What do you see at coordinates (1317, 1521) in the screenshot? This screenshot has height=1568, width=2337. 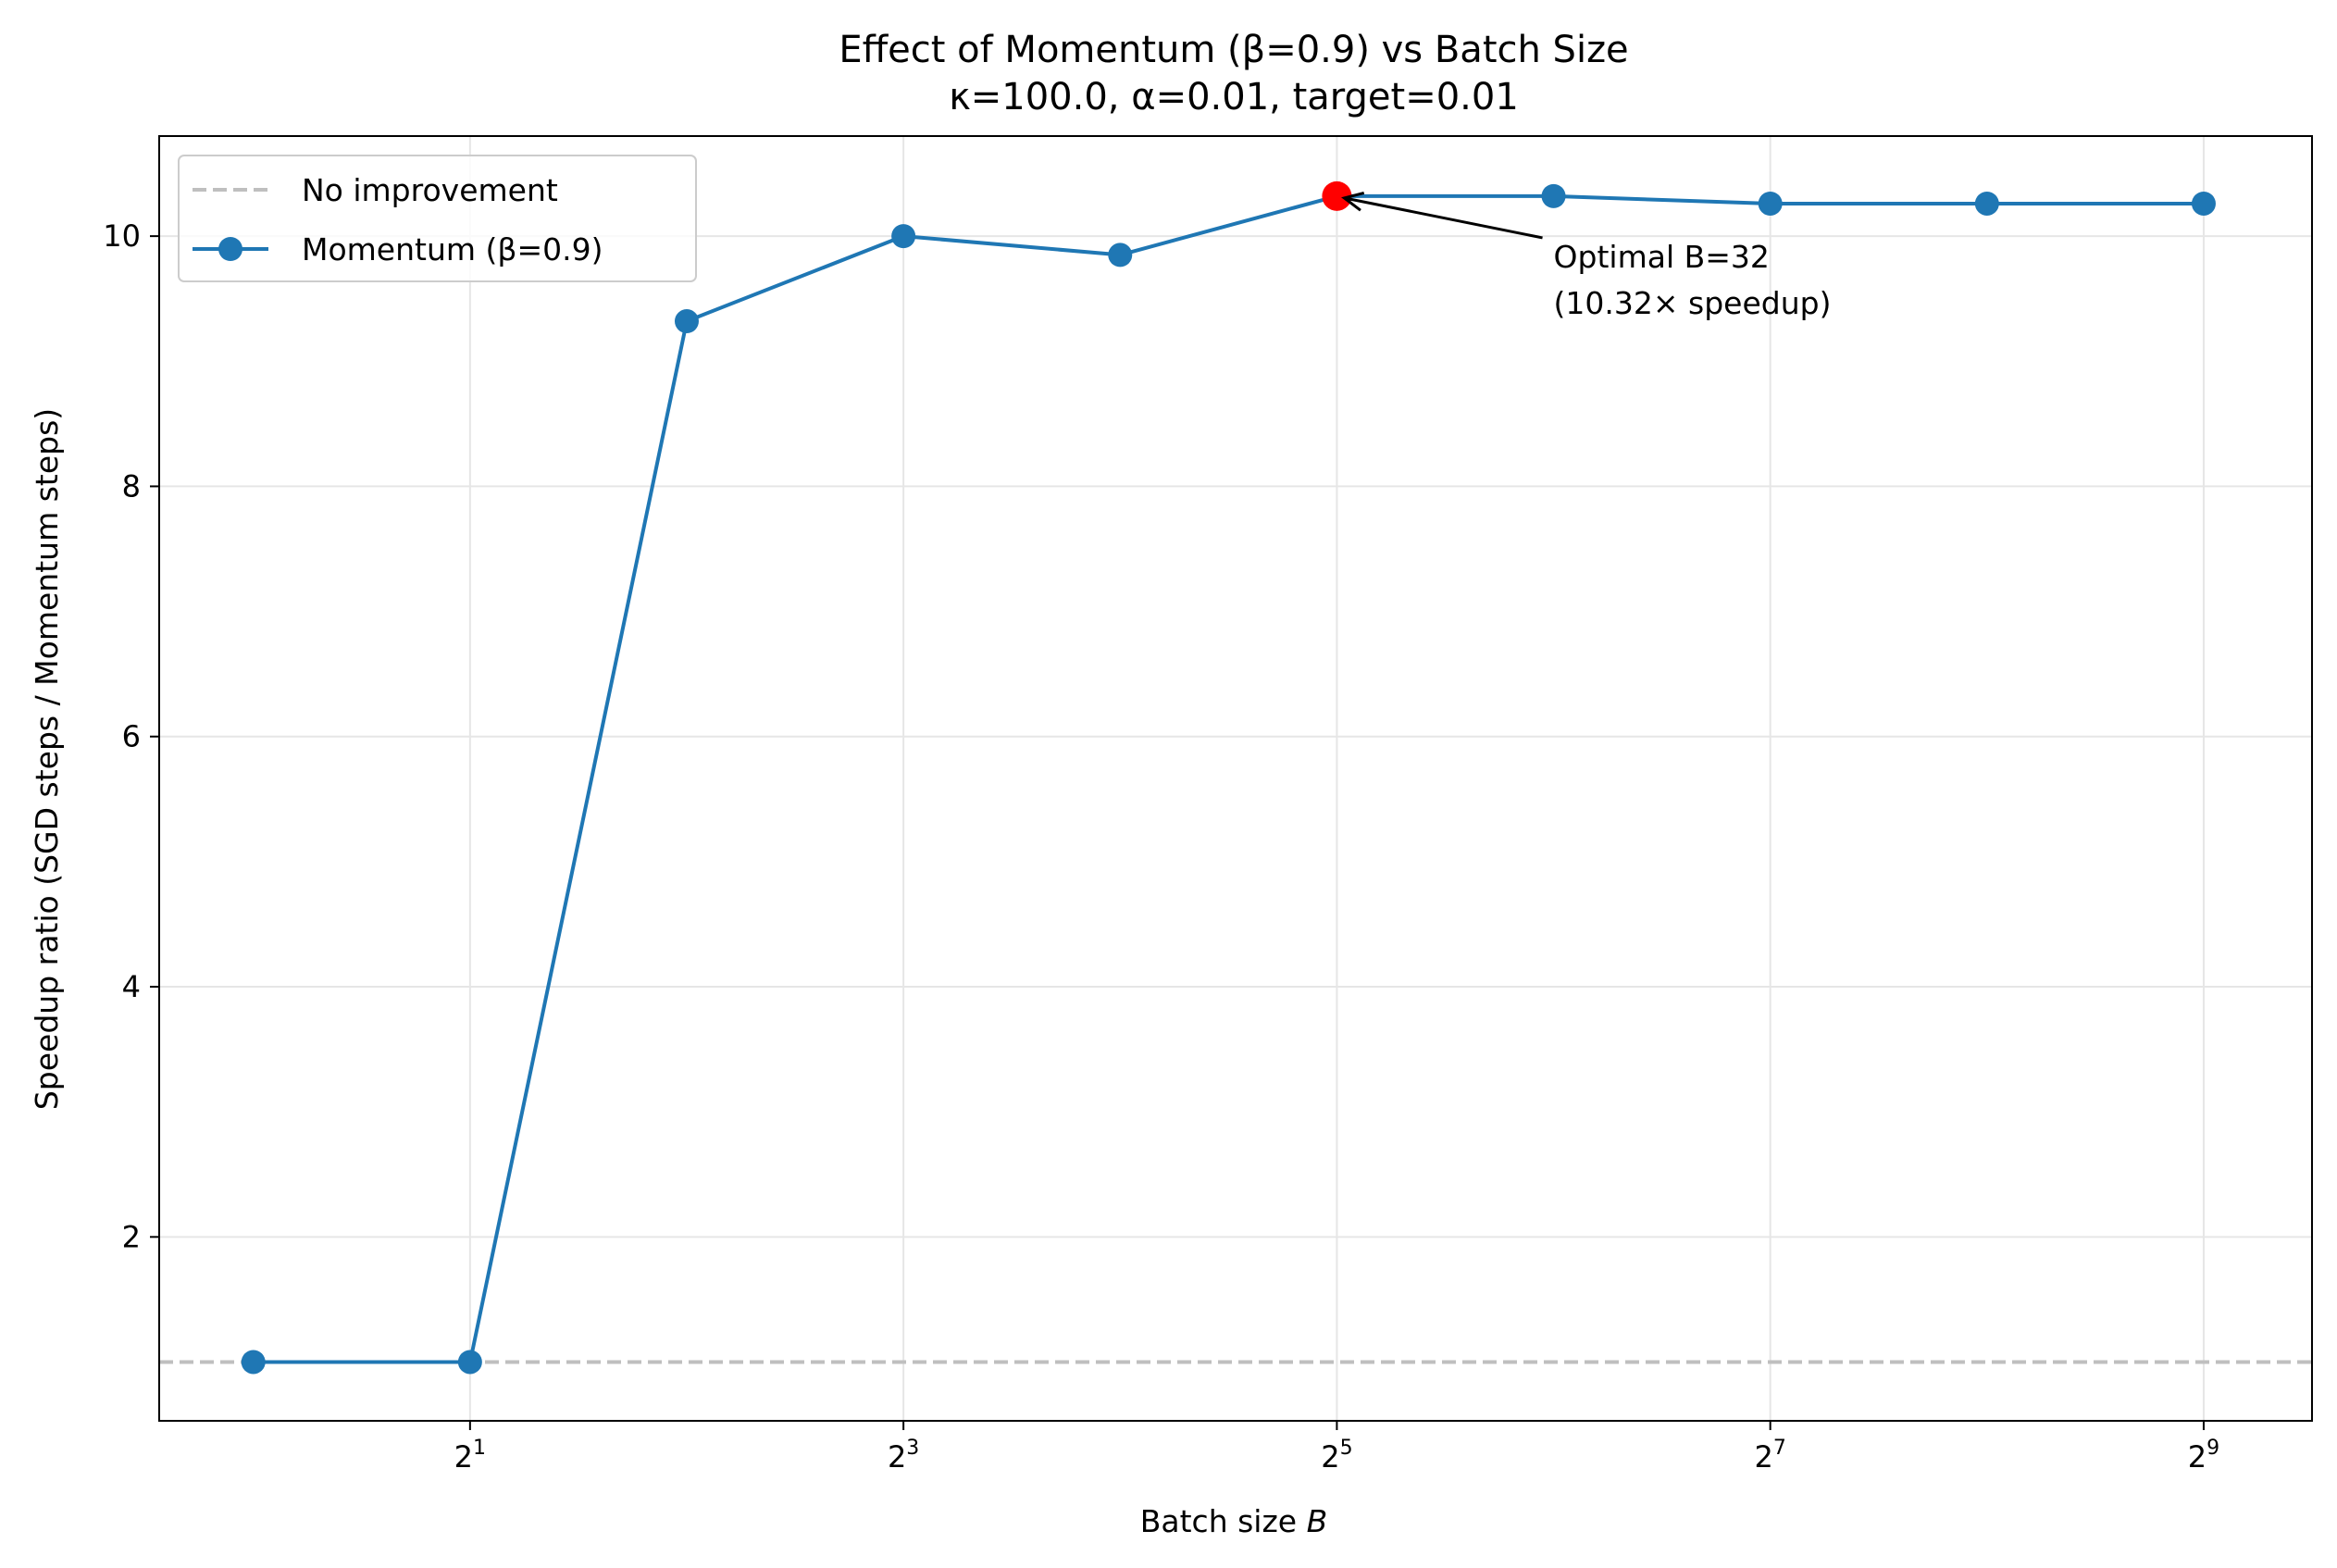 I see `x-axis-label-variable: B` at bounding box center [1317, 1521].